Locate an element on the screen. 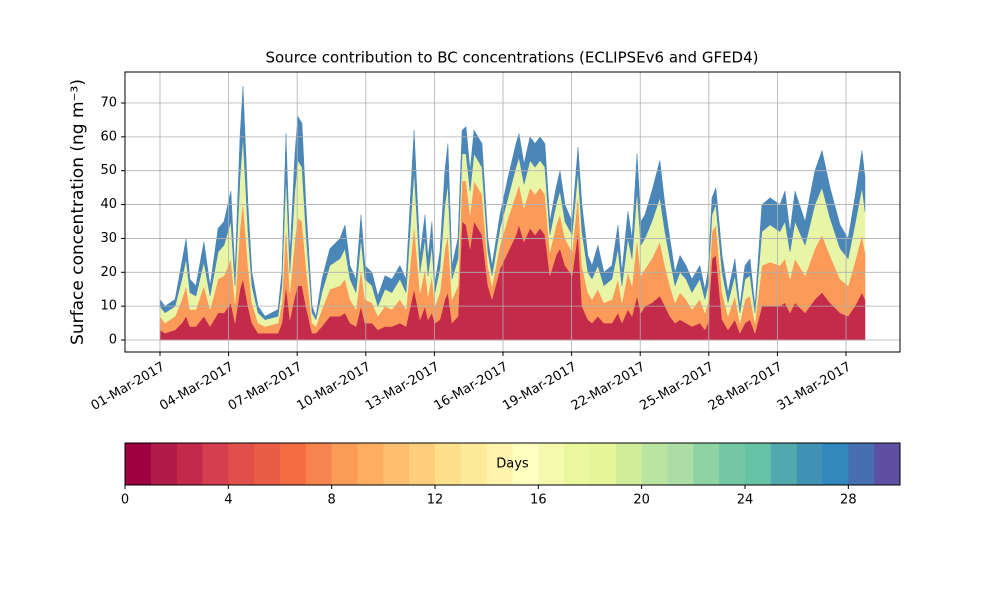 This screenshot has height=600, width=1000. x-tick-label: 28-Mar-2017 is located at coordinates (745, 387).